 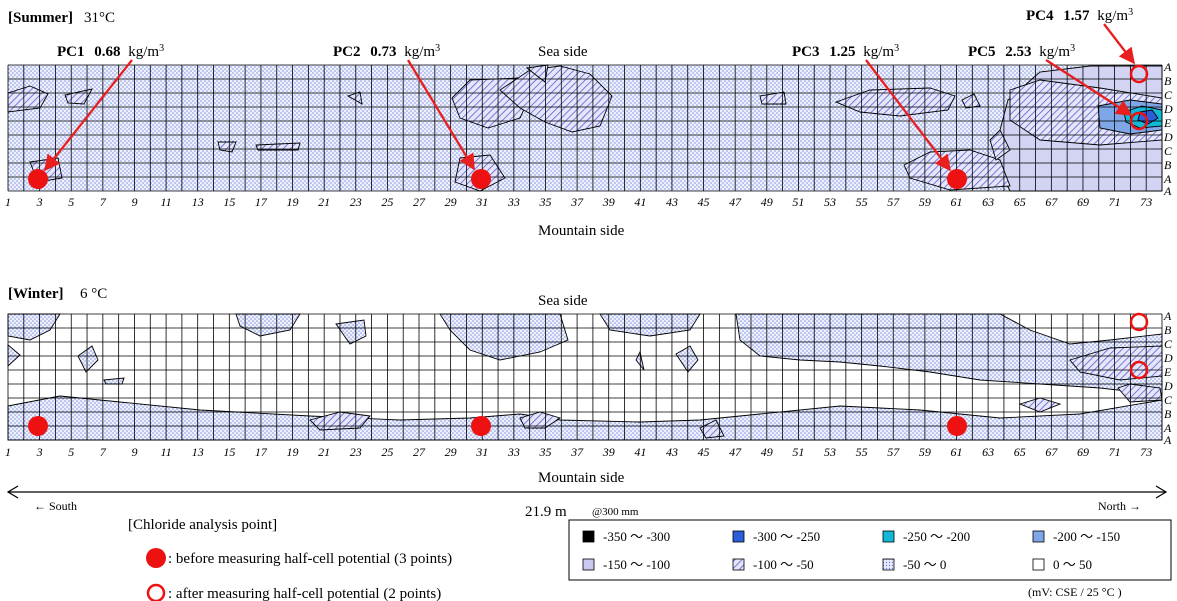 I want to click on row-label: E, so click(x=1167, y=123).